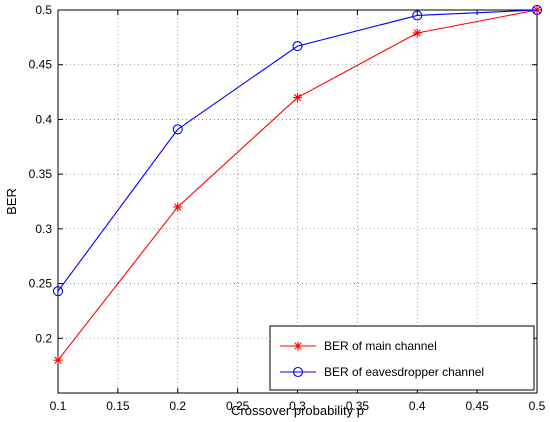 This screenshot has width=550, height=422. Describe the element at coordinates (477, 406) in the screenshot. I see `x-tick-label: 0.45` at that location.